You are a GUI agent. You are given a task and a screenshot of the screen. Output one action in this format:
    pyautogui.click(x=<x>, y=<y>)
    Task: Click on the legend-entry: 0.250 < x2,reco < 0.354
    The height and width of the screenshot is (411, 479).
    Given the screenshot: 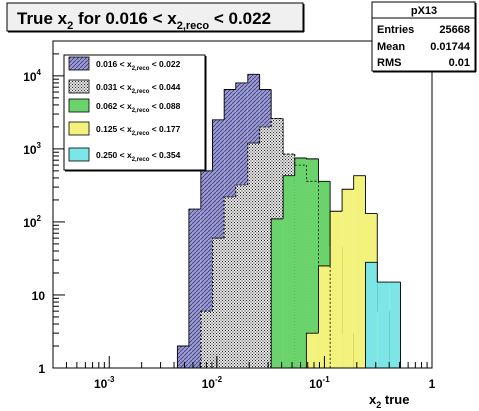 What is the action you would take?
    pyautogui.click(x=124, y=155)
    